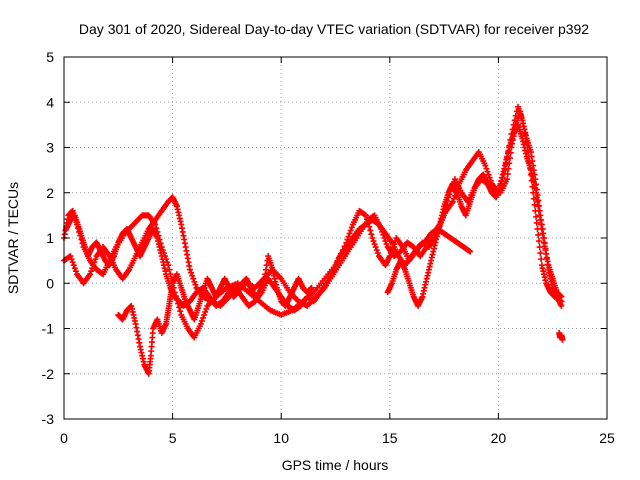 The height and width of the screenshot is (480, 640). Describe the element at coordinates (48, 374) in the screenshot. I see `y-tick-label: -2` at that location.